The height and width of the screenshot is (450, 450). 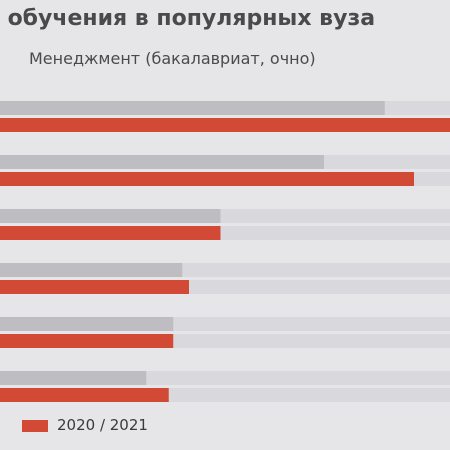 I want to click on legend-label-previous: 0, so click(x=0, y=425).